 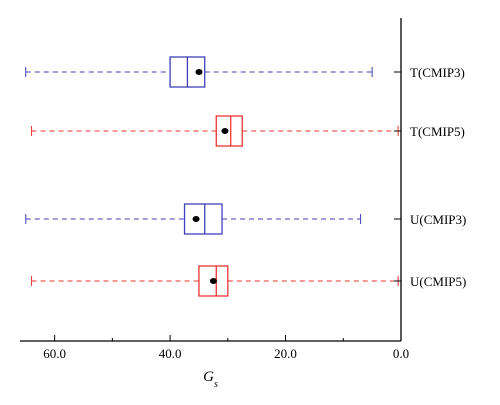 I want to click on box-group-u-cmip3, so click(x=193, y=219).